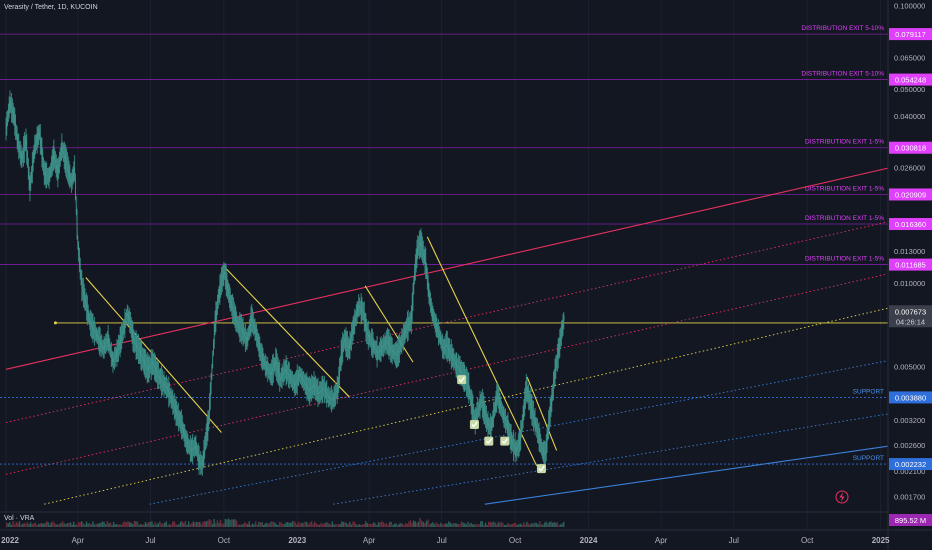  What do you see at coordinates (10, 540) in the screenshot?
I see `time-tick-label: 2022` at bounding box center [10, 540].